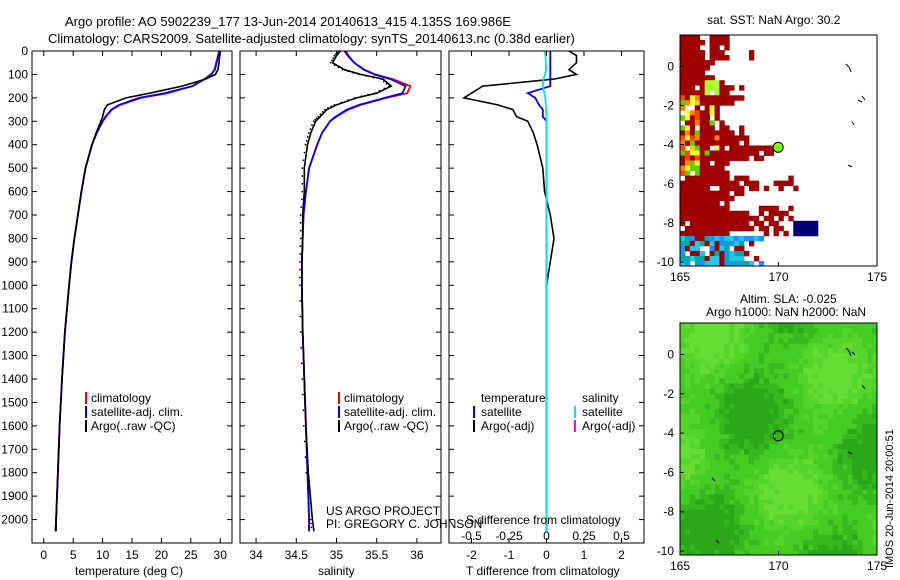 This screenshot has width=900, height=580. What do you see at coordinates (18, 192) in the screenshot?
I see `depth-tick-label: 600` at bounding box center [18, 192].